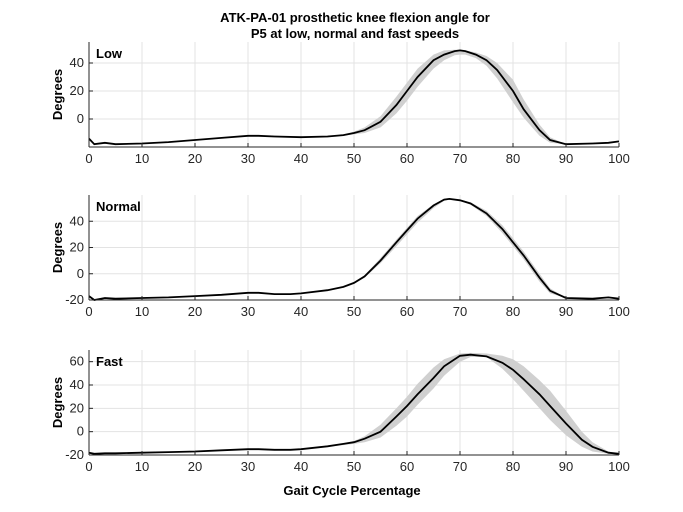 The width and height of the screenshot is (683, 512). What do you see at coordinates (109, 53) in the screenshot?
I see `panel-label-low: Low` at bounding box center [109, 53].